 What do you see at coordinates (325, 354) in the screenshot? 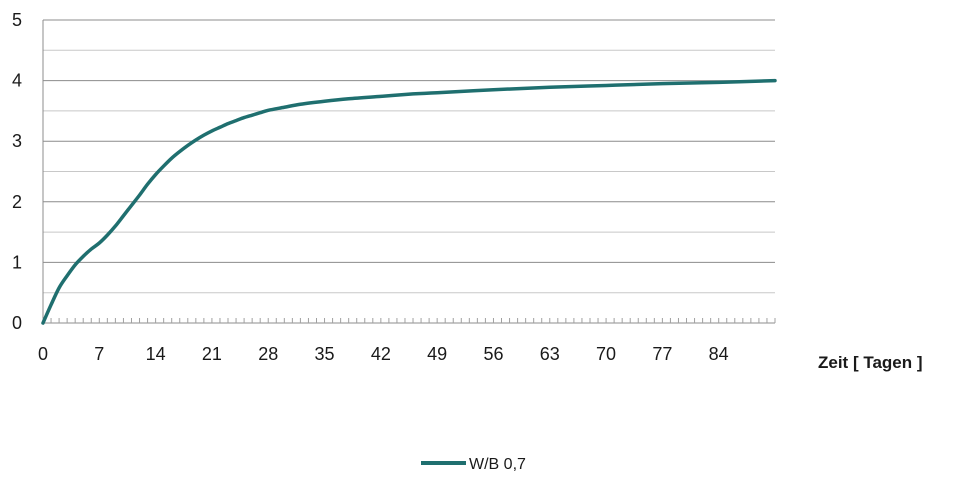
I see `x-tick-label: 35` at bounding box center [325, 354].